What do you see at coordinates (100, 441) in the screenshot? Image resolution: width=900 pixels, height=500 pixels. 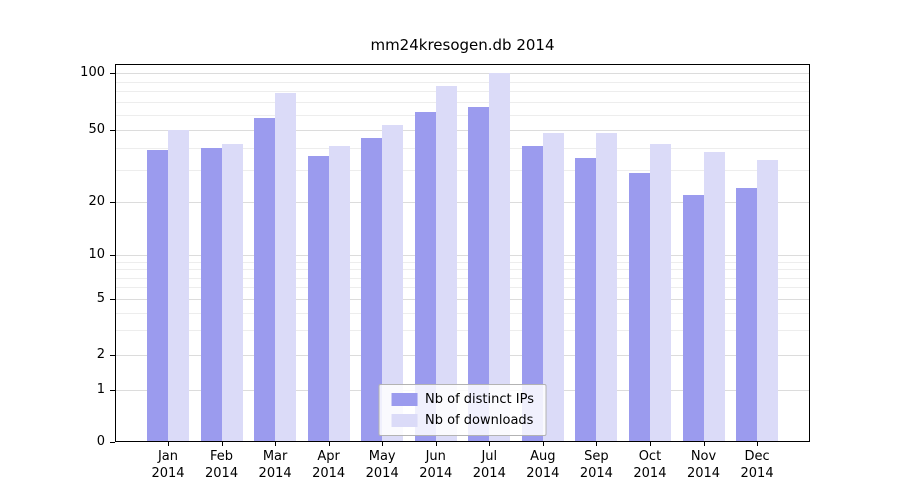 I see `y-tick-label-0: 0` at bounding box center [100, 441].